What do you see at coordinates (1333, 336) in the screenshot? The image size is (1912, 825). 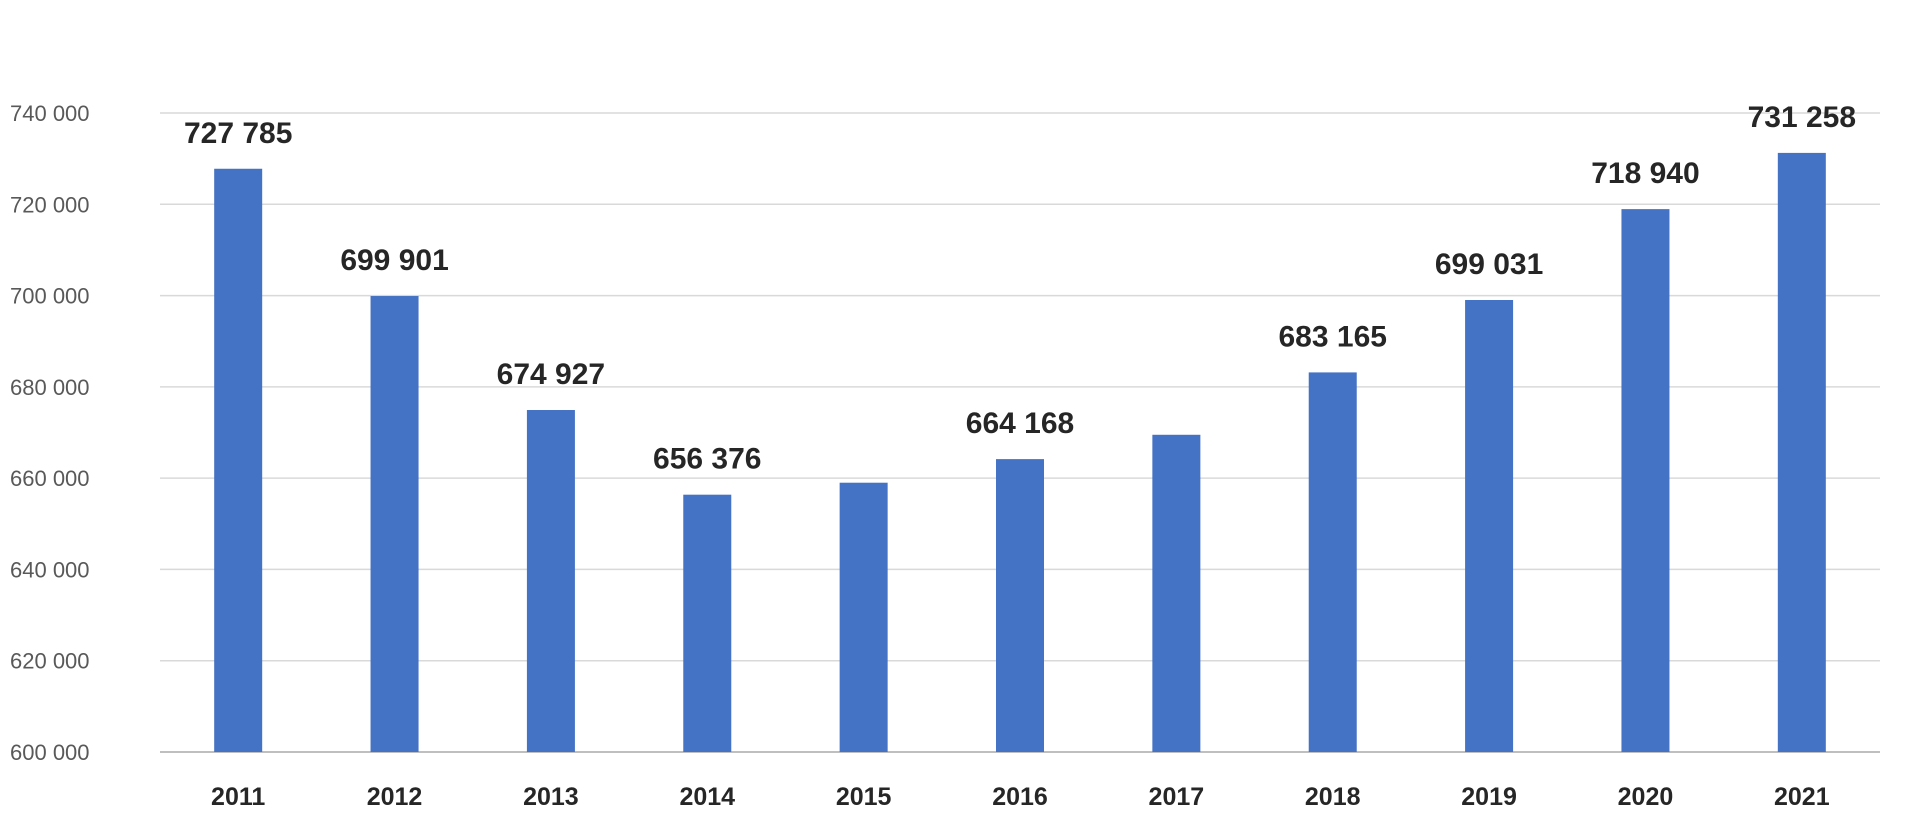 I see `data-label: 683 165` at bounding box center [1333, 336].